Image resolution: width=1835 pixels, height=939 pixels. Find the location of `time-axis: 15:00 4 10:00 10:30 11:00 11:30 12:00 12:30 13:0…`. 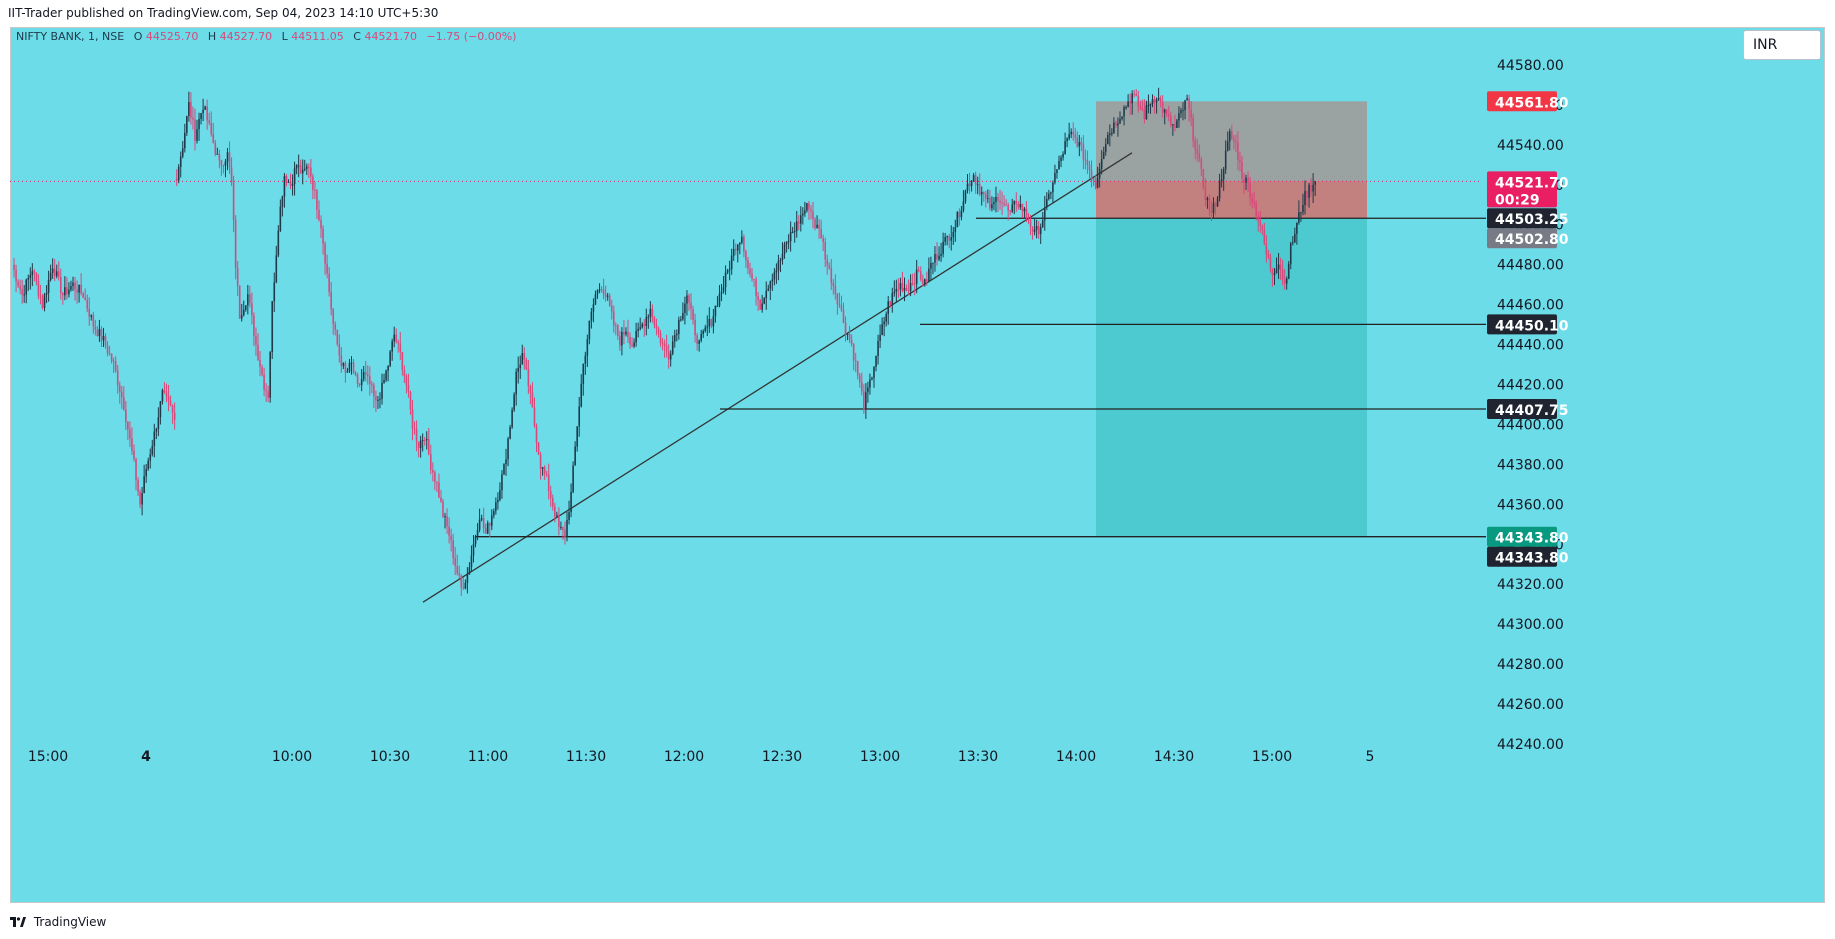

time-axis: 15:00 4 10:00 10:30 11:00 11:30 12:00 12:30 13:0… is located at coordinates (701, 757).